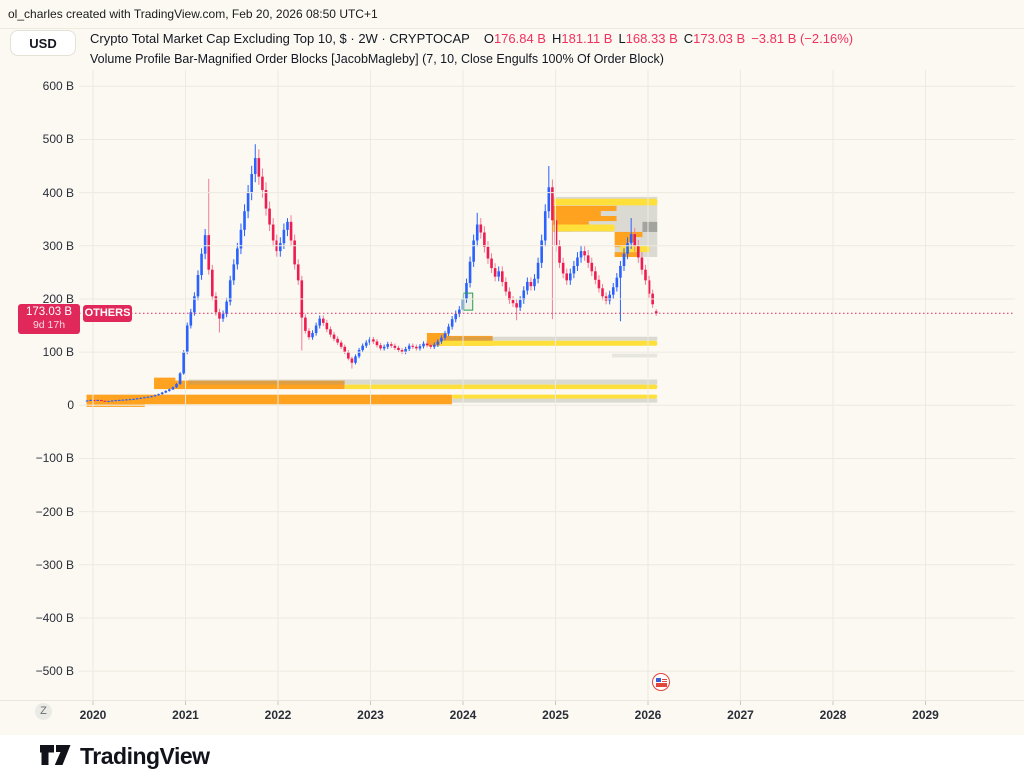 The image size is (1024, 781). What do you see at coordinates (719, 38) in the screenshot?
I see `ohlc-value: 173.03 B` at bounding box center [719, 38].